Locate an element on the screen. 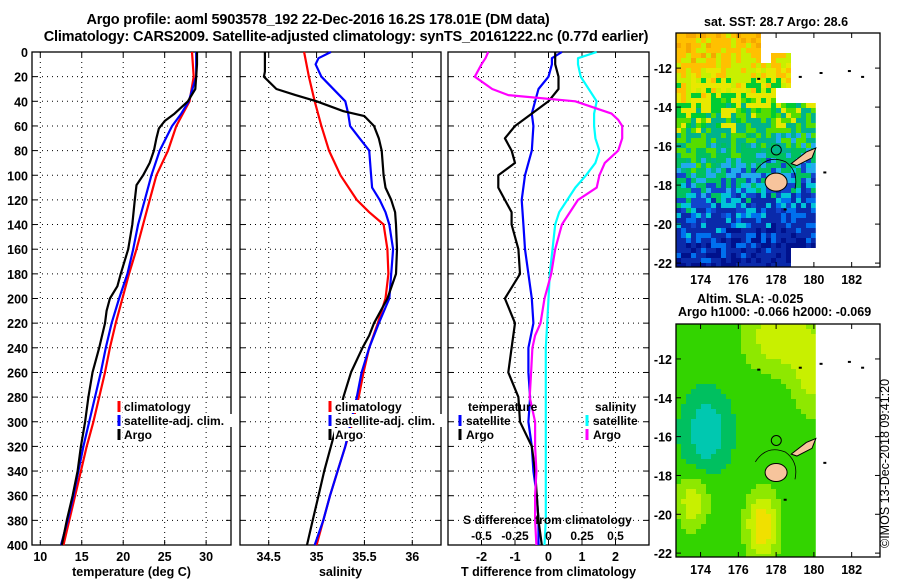  y-tick-label: 180 is located at coordinates (17, 275).